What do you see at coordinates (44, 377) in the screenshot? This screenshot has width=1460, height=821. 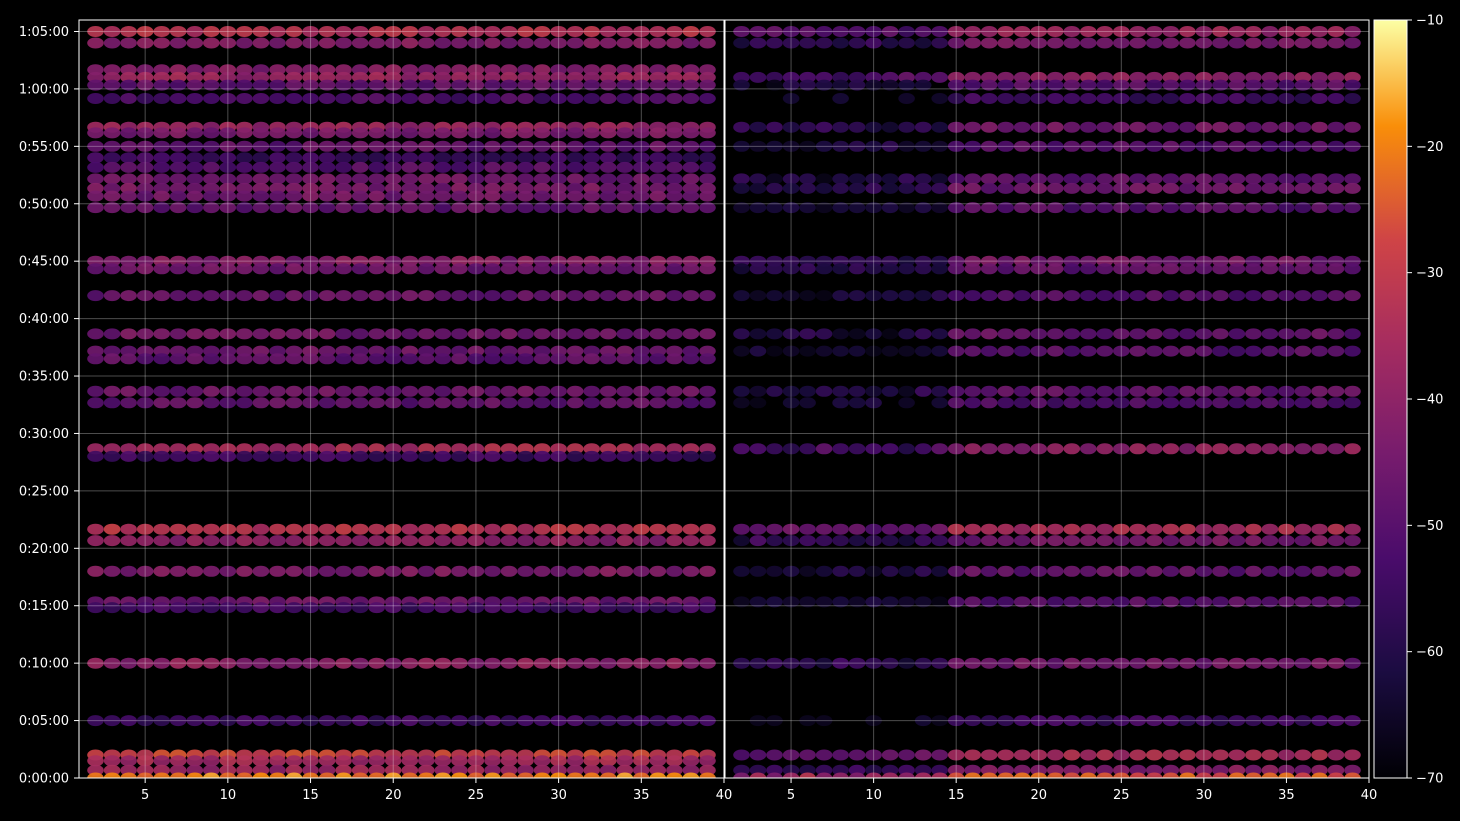 I see `y-tick-label: 0:35:00` at bounding box center [44, 377].